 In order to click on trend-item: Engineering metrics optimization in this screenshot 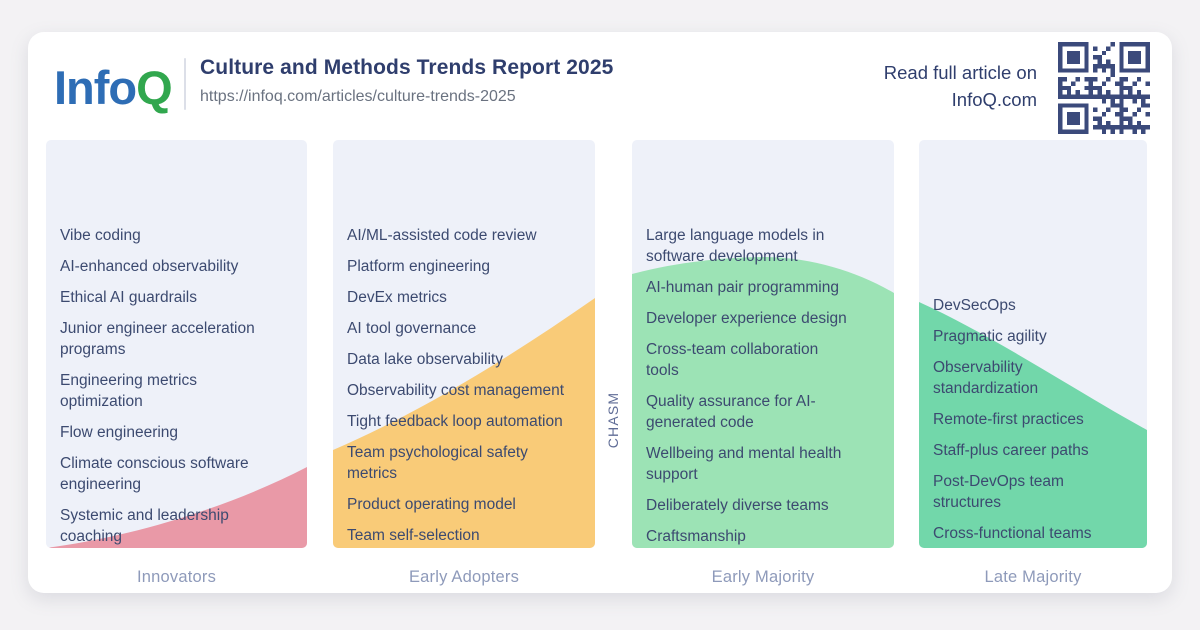, I will do `click(128, 391)`.